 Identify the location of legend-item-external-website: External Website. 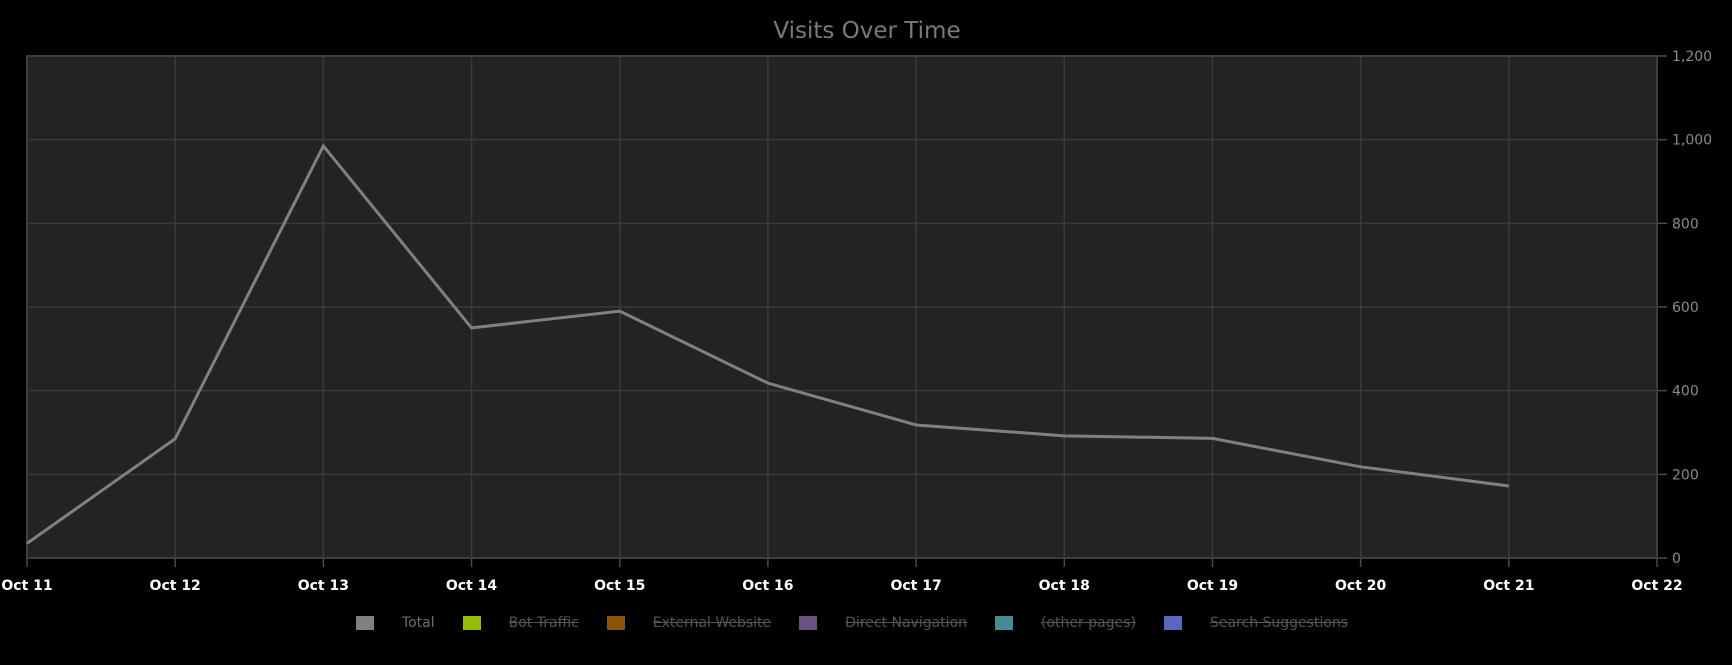
(689, 623).